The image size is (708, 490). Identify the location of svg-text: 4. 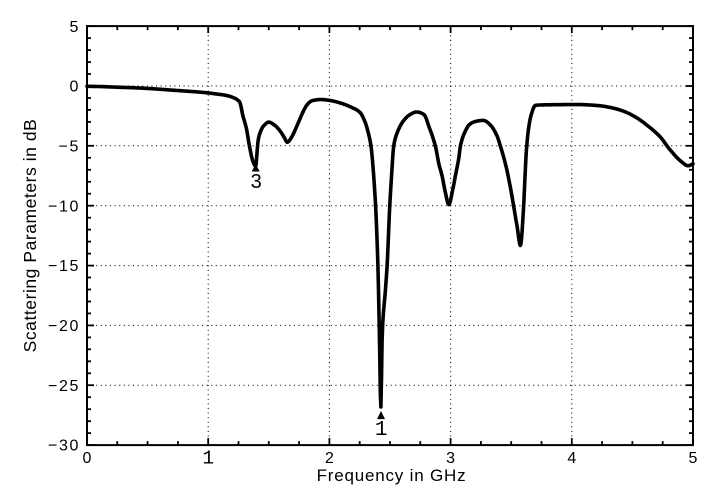
(571, 458).